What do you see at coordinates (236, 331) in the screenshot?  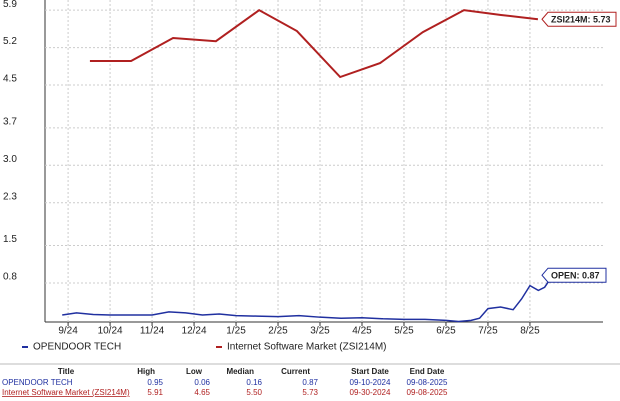 I see `x-tick-label: 1/25` at bounding box center [236, 331].